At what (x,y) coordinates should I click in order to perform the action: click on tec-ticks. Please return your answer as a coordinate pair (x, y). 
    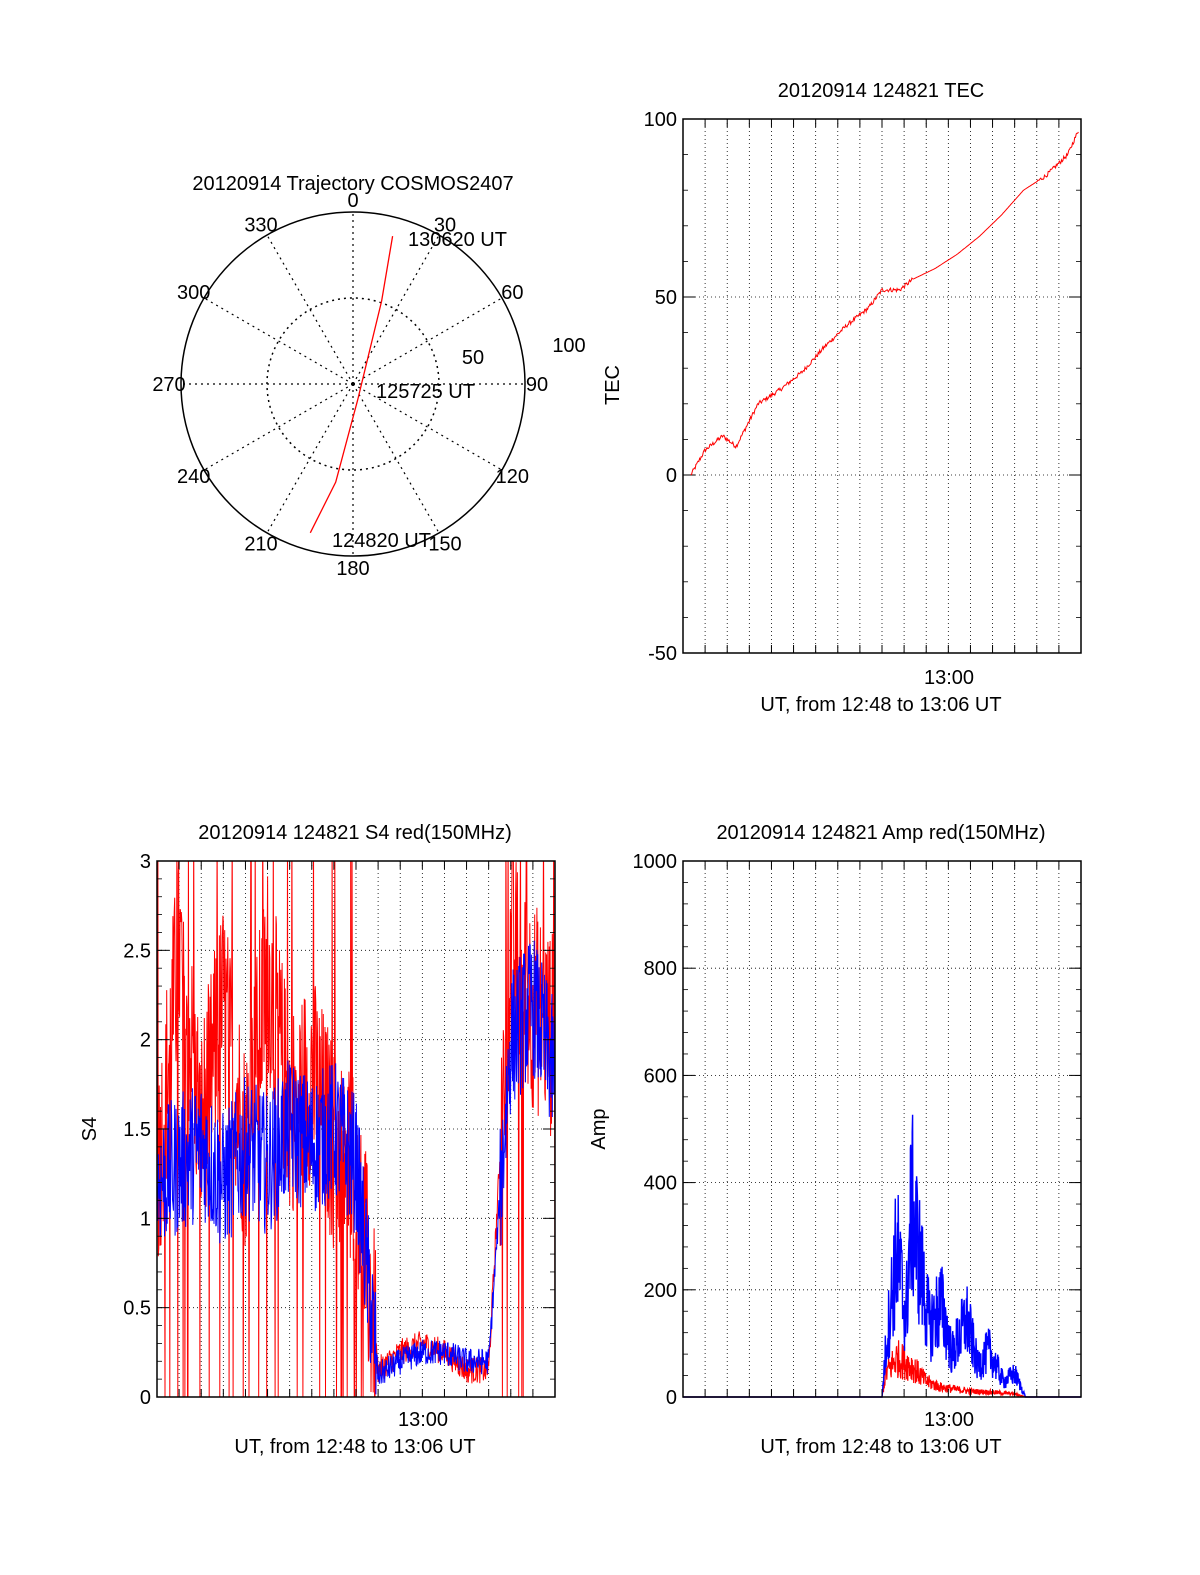
    Looking at the image, I should click on (882, 386).